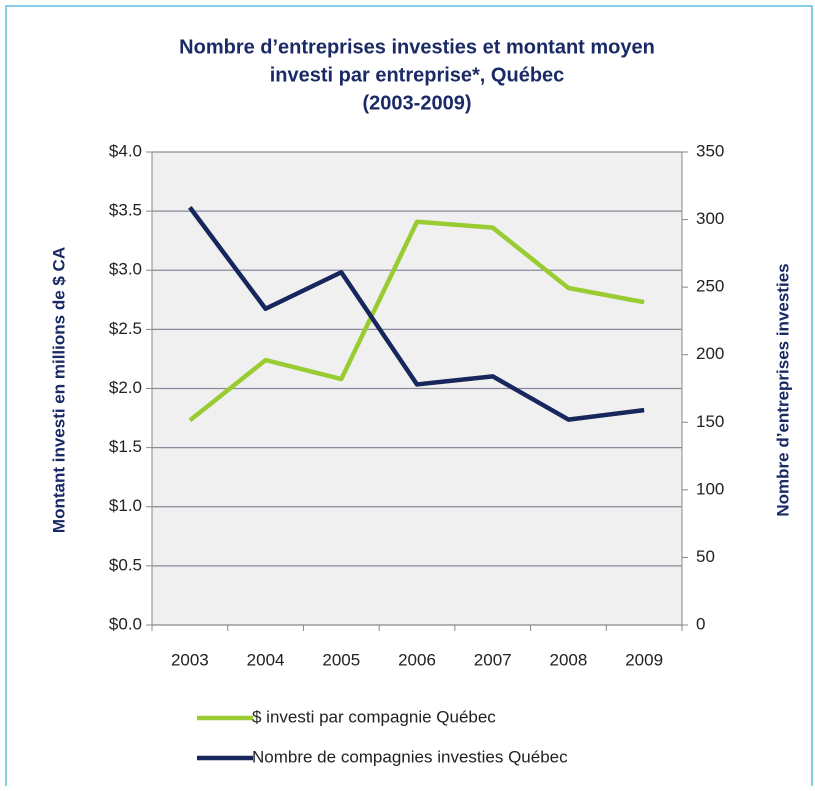 Image resolution: width=815 pixels, height=791 pixels. What do you see at coordinates (569, 659) in the screenshot?
I see `x-tick-label: 2008` at bounding box center [569, 659].